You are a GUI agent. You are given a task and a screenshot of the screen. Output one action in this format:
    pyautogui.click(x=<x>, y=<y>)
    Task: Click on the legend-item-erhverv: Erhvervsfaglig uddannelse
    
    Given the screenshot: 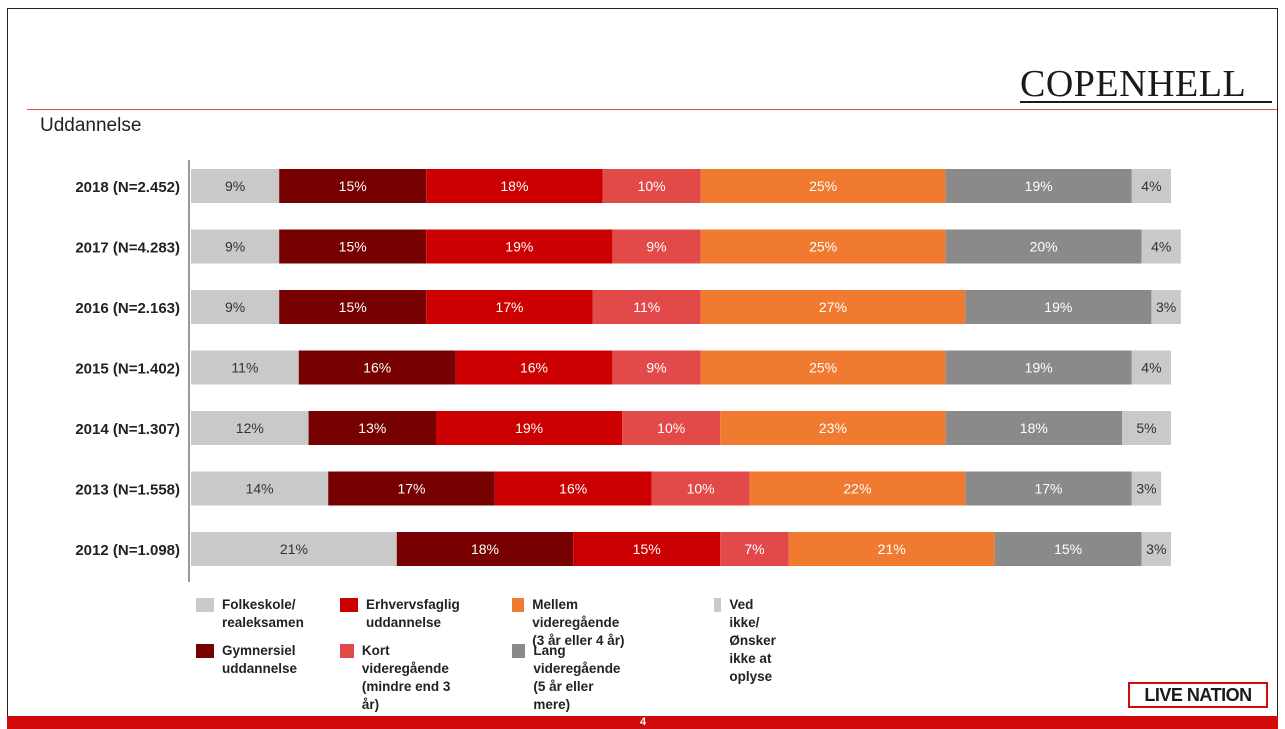 What is the action you would take?
    pyautogui.click(x=400, y=614)
    